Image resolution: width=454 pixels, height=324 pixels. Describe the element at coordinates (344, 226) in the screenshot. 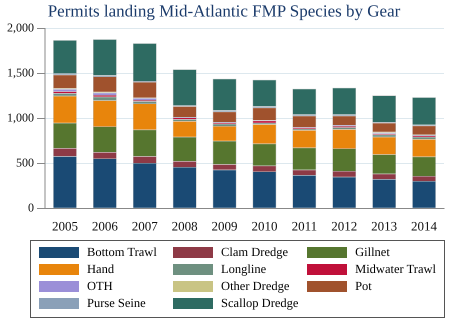

I see `x-tick-label: 2012` at that location.